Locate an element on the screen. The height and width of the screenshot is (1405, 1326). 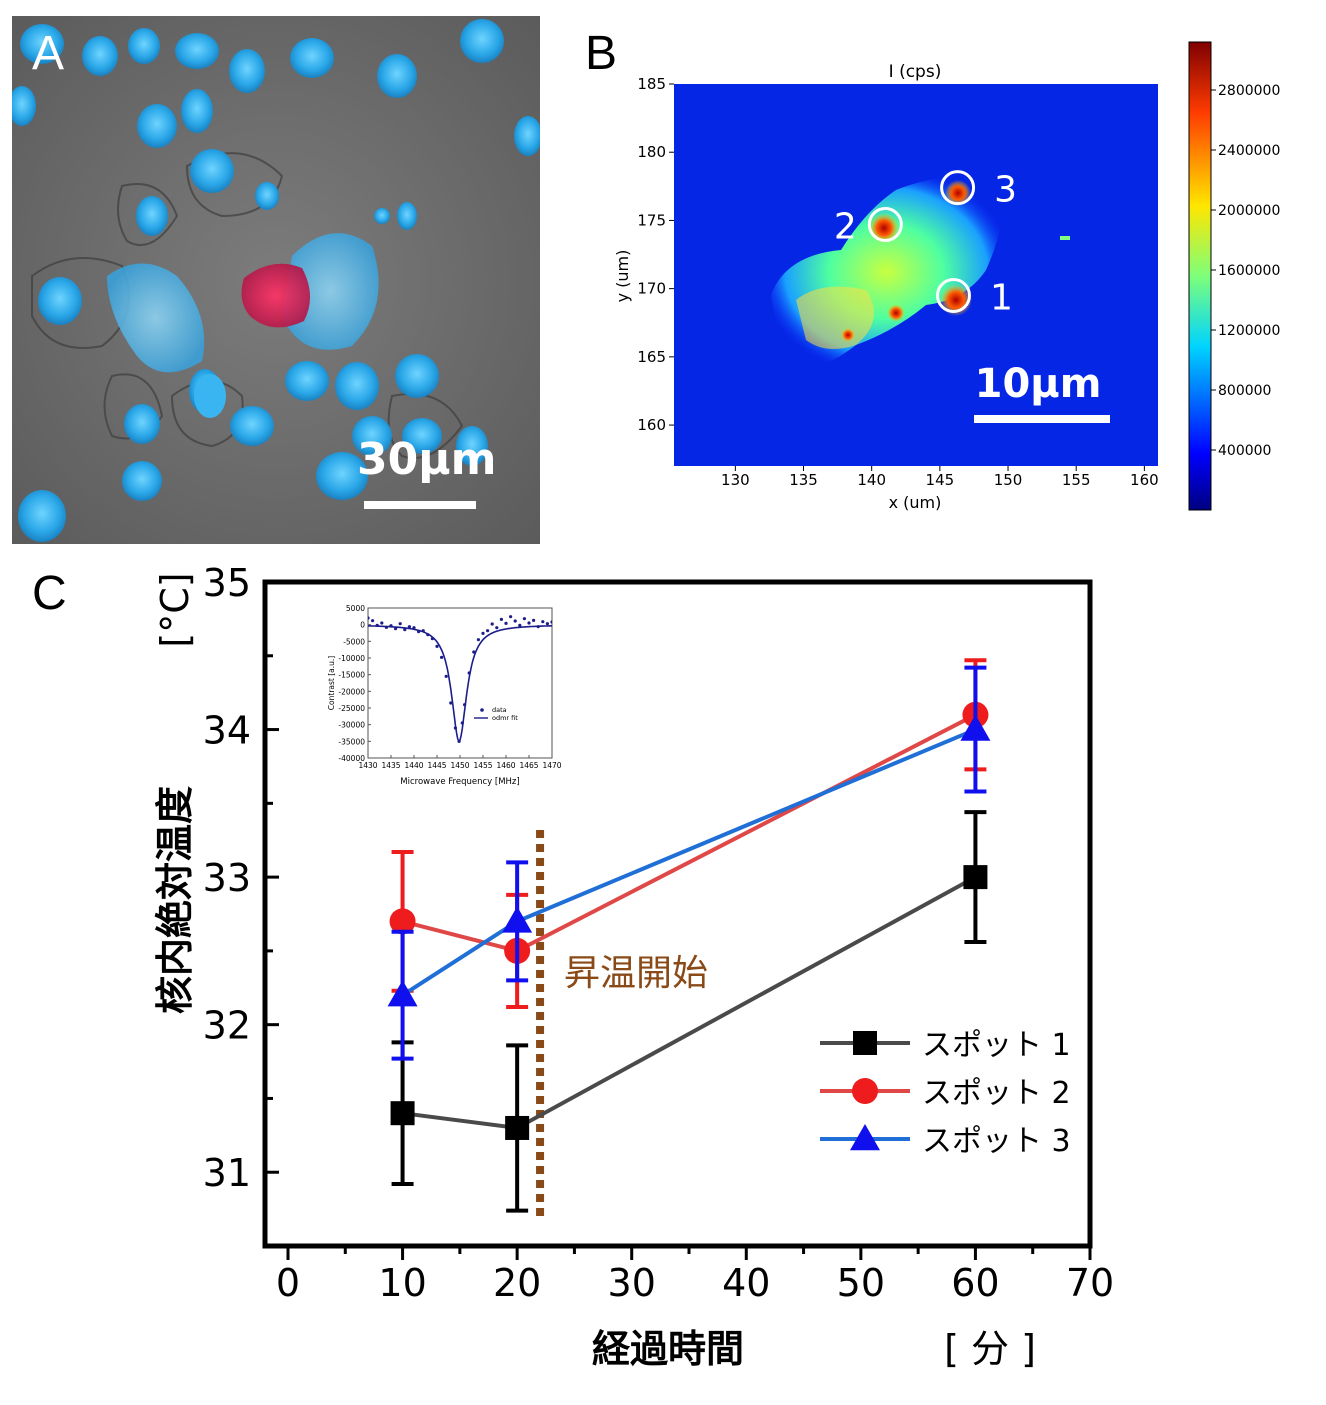
spot-label-3: 3 is located at coordinates (1005, 190).